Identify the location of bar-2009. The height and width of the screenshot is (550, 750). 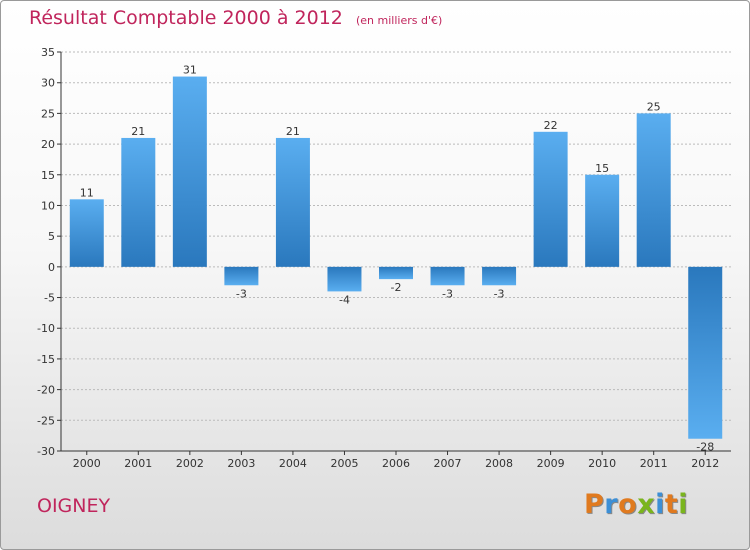
(550, 199).